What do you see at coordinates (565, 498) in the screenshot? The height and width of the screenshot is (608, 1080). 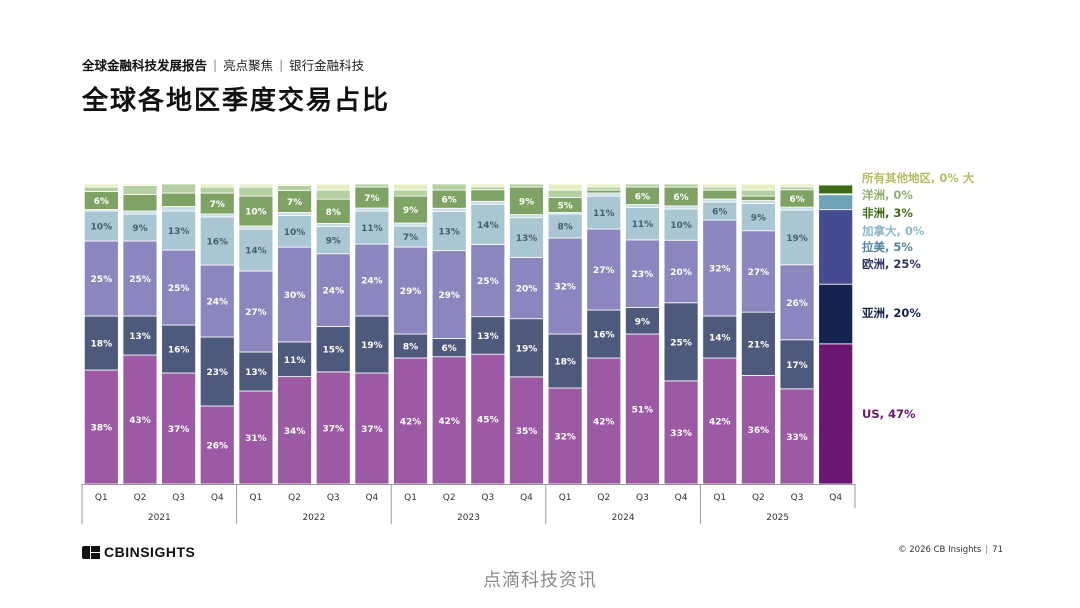 I see `quarter-tick-12: Q1` at bounding box center [565, 498].